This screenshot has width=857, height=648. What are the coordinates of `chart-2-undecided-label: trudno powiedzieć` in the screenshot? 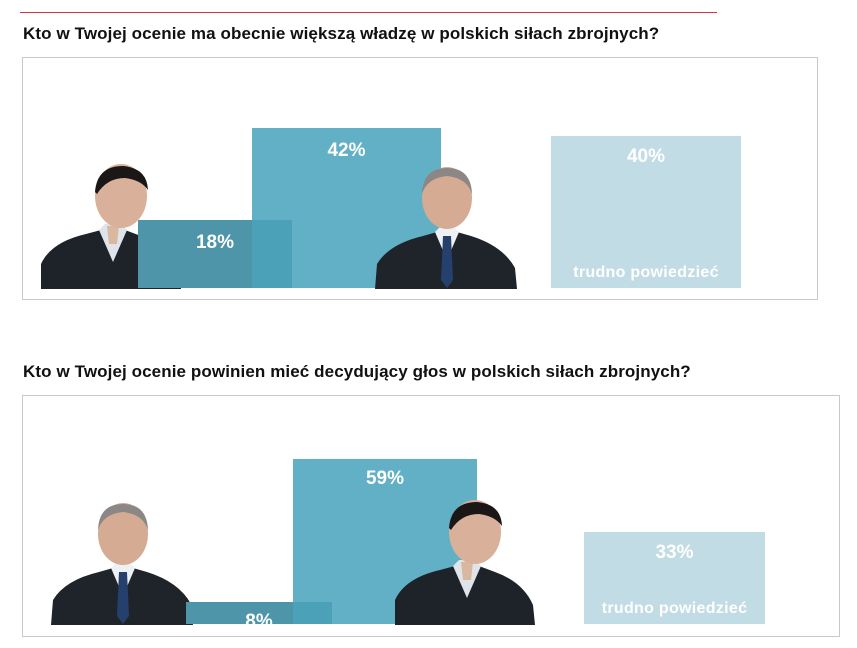 It's located at (674, 608).